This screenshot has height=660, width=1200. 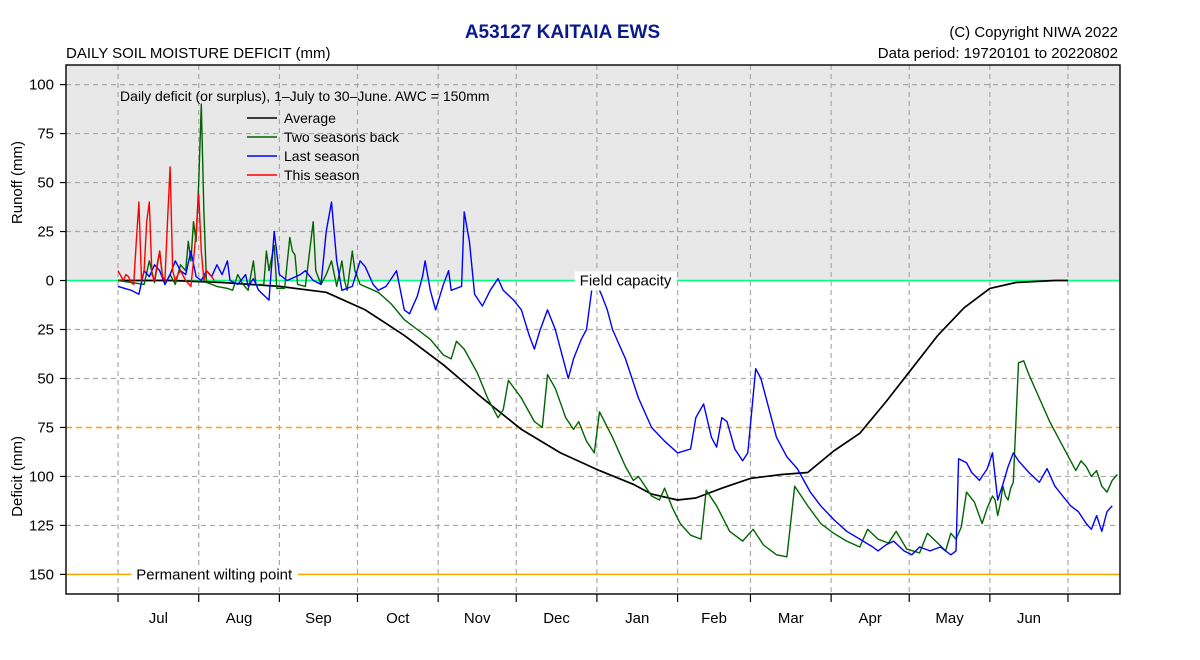 What do you see at coordinates (50, 281) in the screenshot?
I see `y-tick-label: 0` at bounding box center [50, 281].